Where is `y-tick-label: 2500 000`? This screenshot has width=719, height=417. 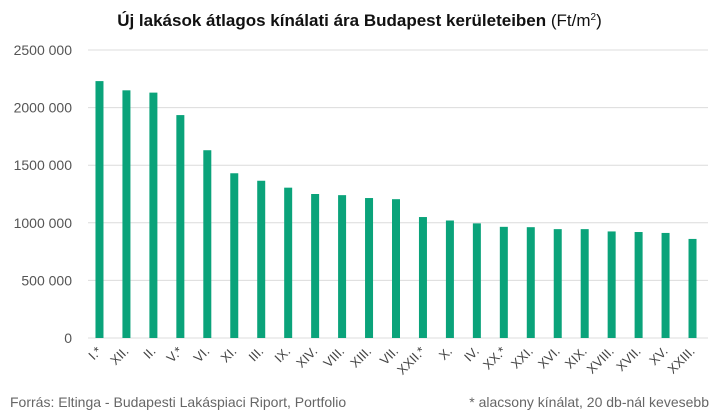
y-tick-label: 2500 000 is located at coordinates (43, 50).